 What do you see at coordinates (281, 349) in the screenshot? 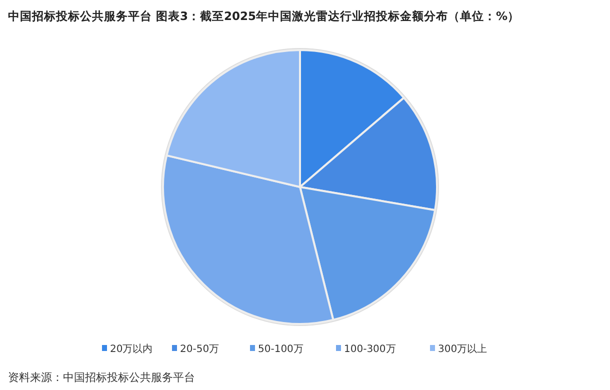
I see `legend-label: 50-100万` at bounding box center [281, 349].